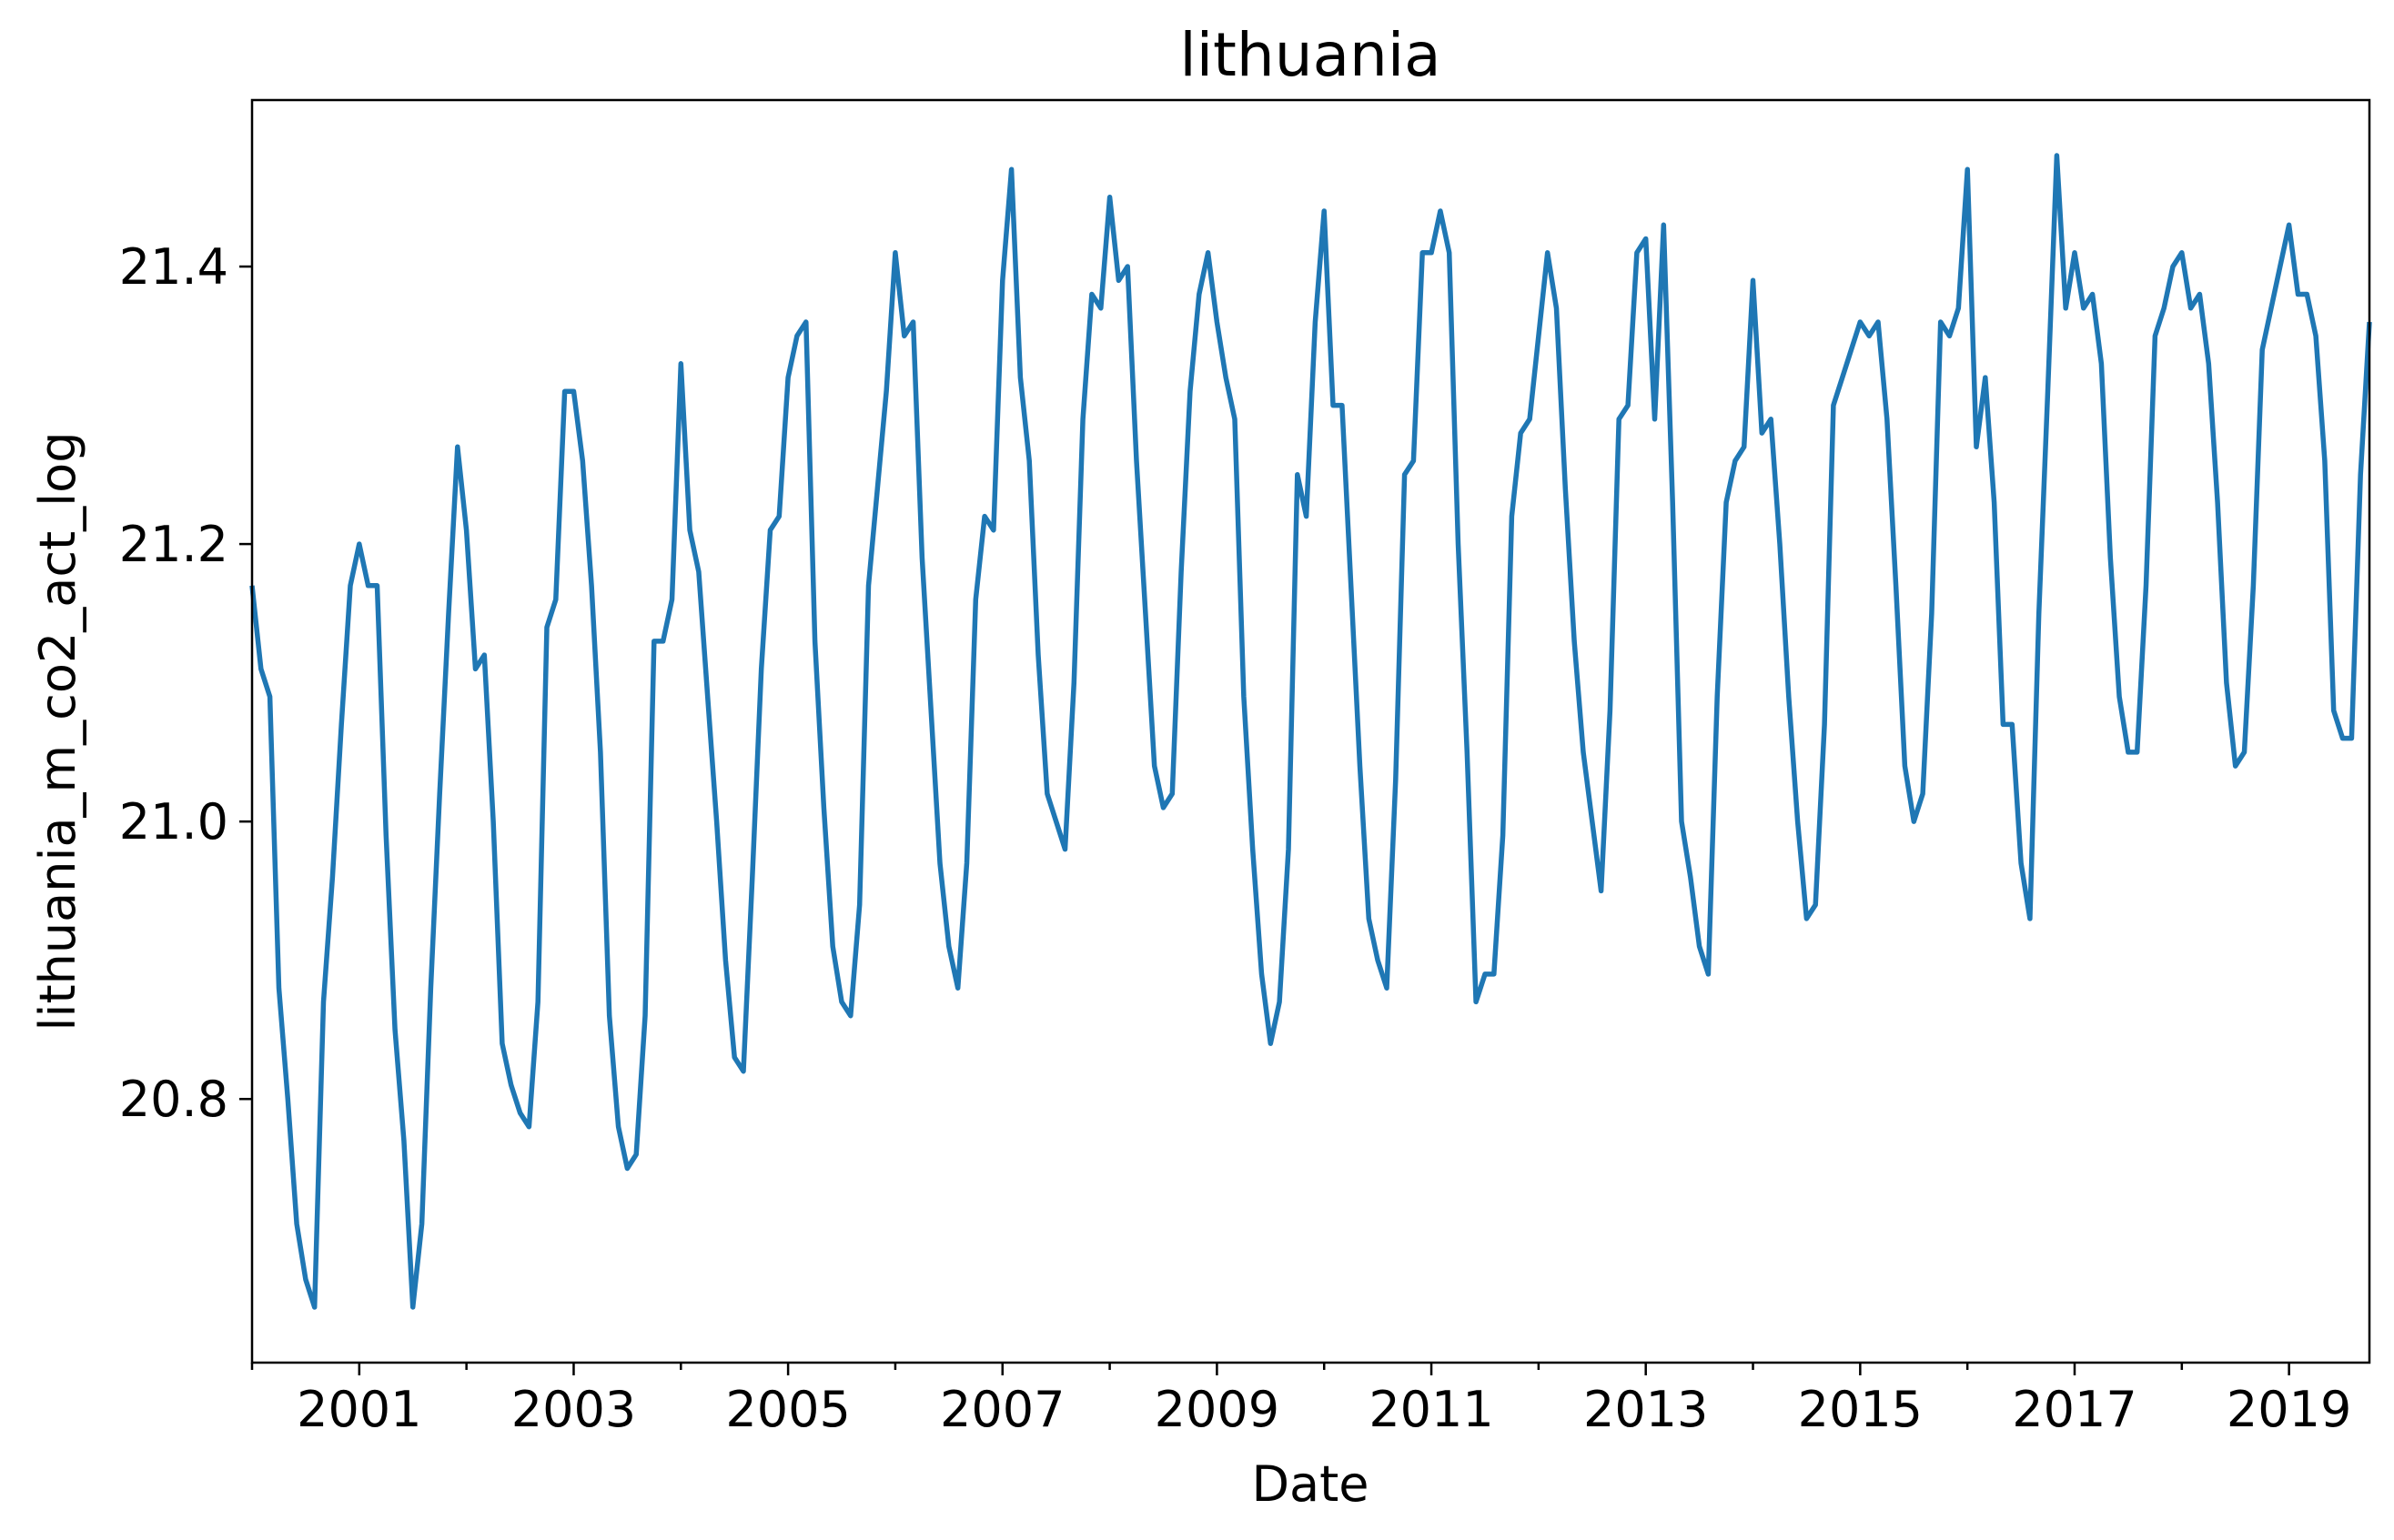 This screenshot has width=2394, height=1540. What do you see at coordinates (1003, 1409) in the screenshot?
I see `x-tick-label: 2007` at bounding box center [1003, 1409].